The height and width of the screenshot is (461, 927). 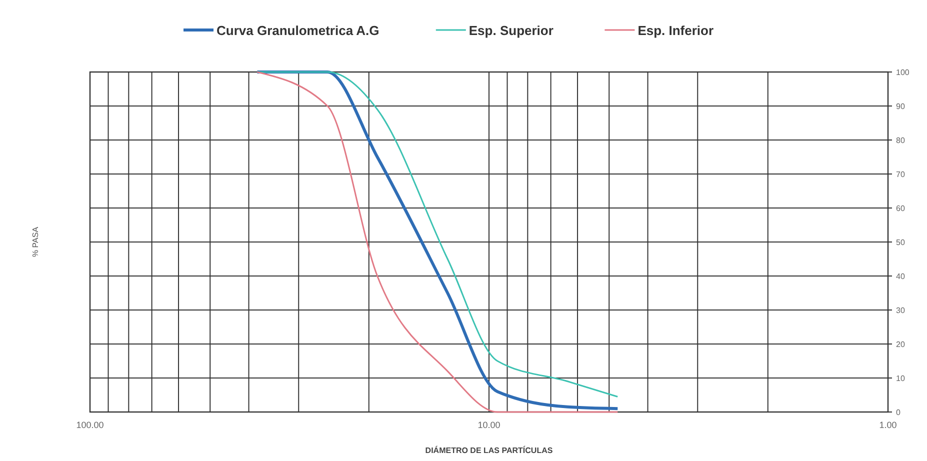 I want to click on y-tick-label: 30, so click(x=901, y=310).